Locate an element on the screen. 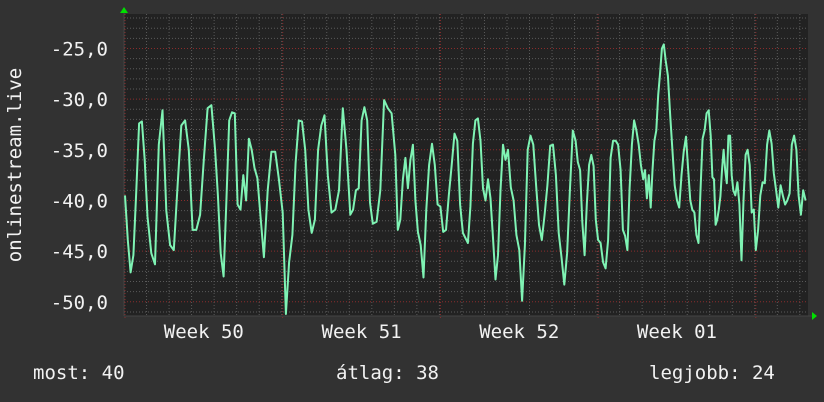 The height and width of the screenshot is (402, 824). y-tick-label: -45,0 is located at coordinates (79, 252).